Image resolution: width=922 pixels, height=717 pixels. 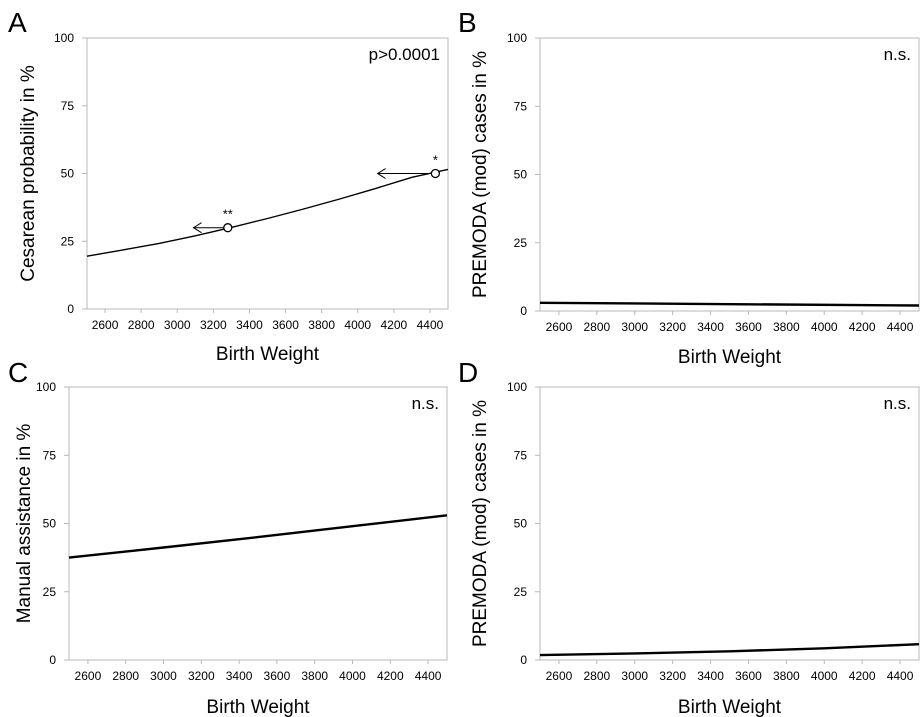 What do you see at coordinates (468, 372) in the screenshot?
I see `panel-label: D` at bounding box center [468, 372].